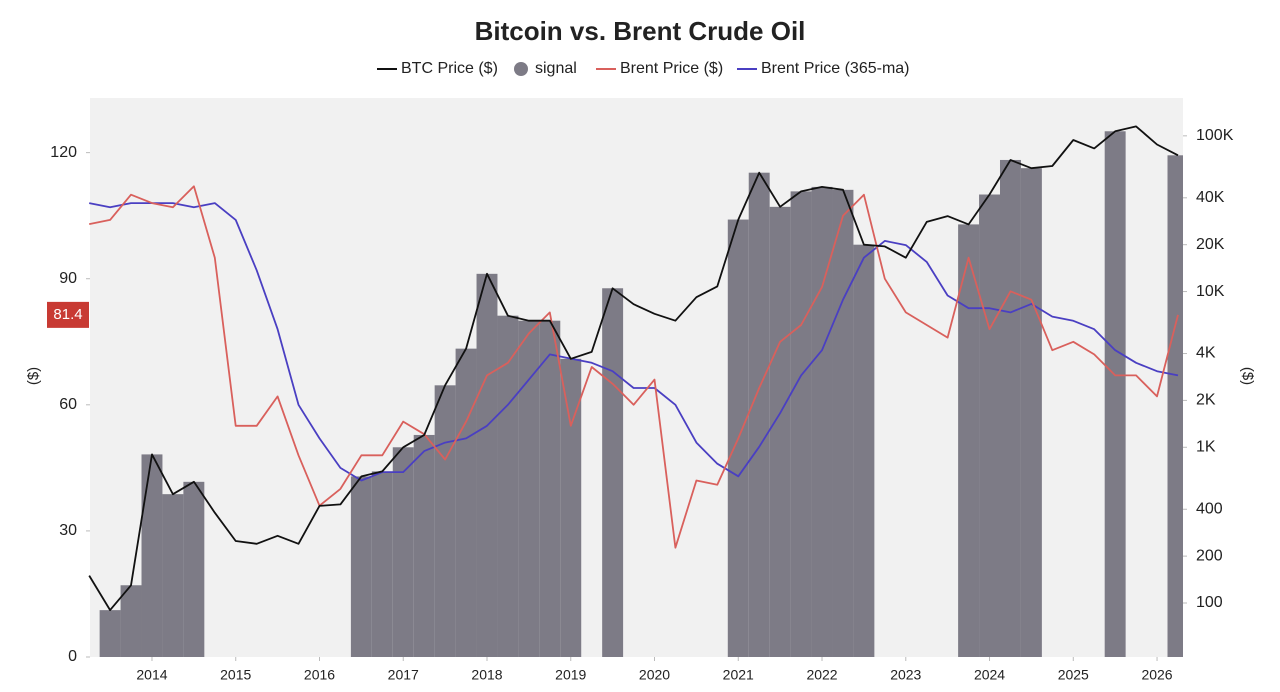 This screenshot has width=1280, height=692. What do you see at coordinates (319, 675) in the screenshot?
I see `x-tick-label: 2016` at bounding box center [319, 675].